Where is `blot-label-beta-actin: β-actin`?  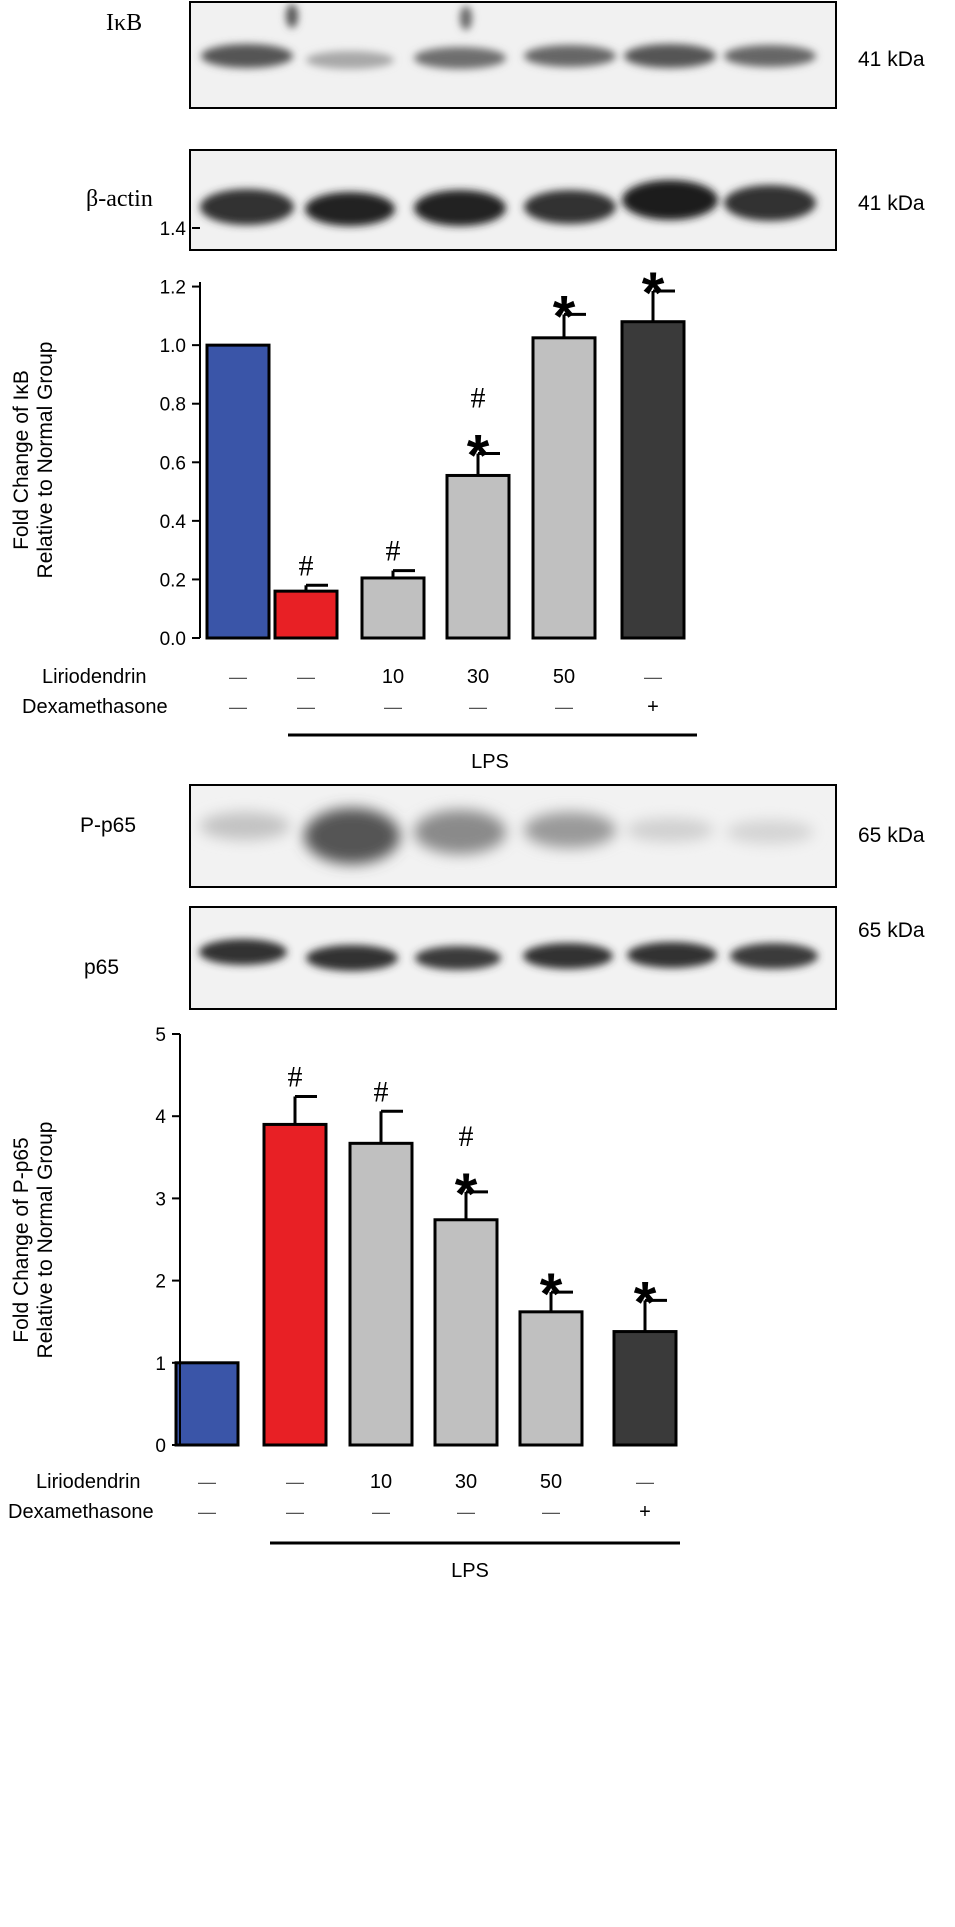 blot-label-beta-actin: β-actin is located at coordinates (119, 199).